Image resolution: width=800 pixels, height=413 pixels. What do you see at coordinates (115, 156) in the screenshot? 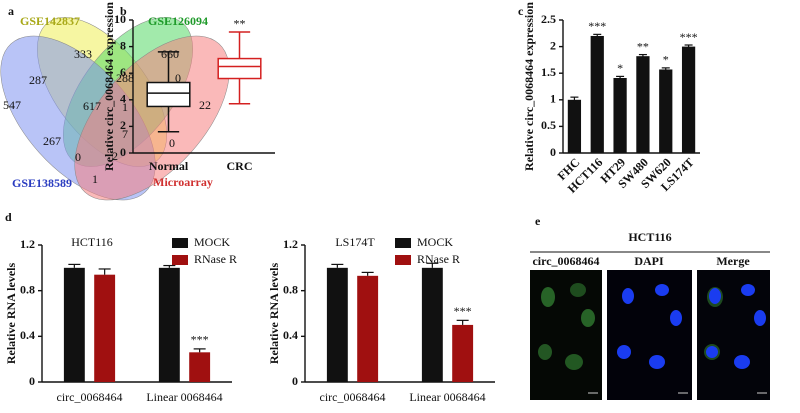
I see `region-count: 2` at bounding box center [115, 156].